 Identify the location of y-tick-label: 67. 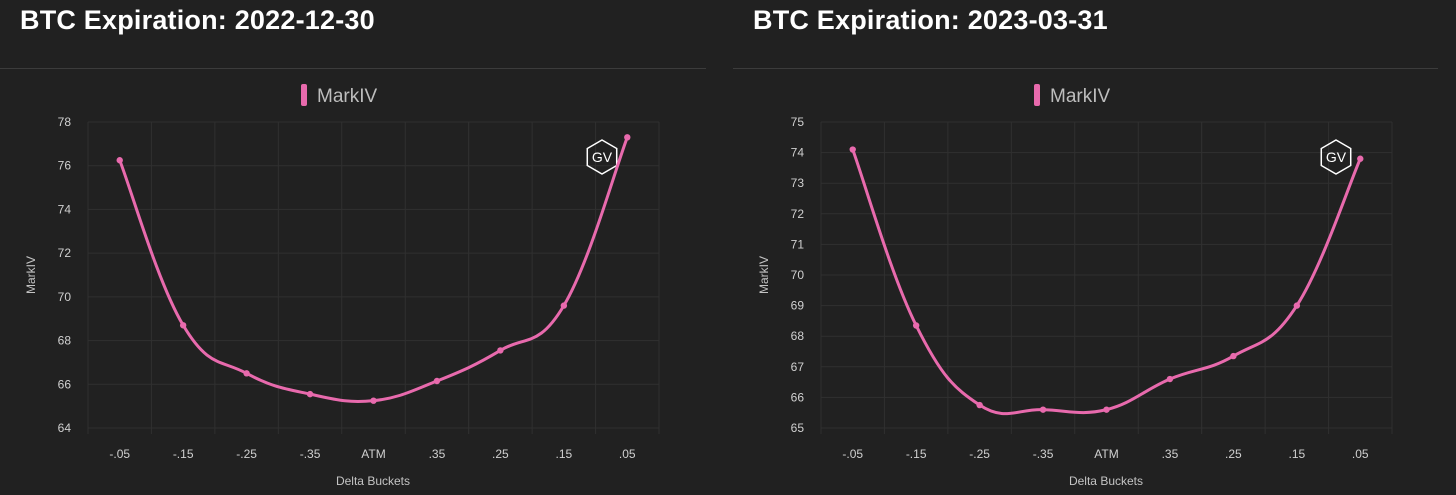
(798, 367).